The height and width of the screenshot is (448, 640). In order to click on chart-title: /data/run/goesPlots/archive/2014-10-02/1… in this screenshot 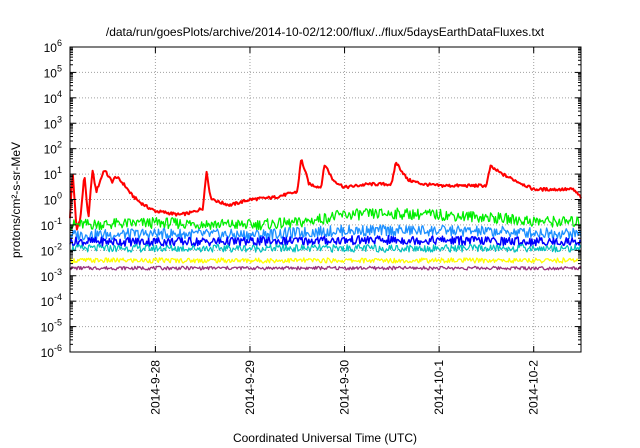, I will do `click(325, 32)`.